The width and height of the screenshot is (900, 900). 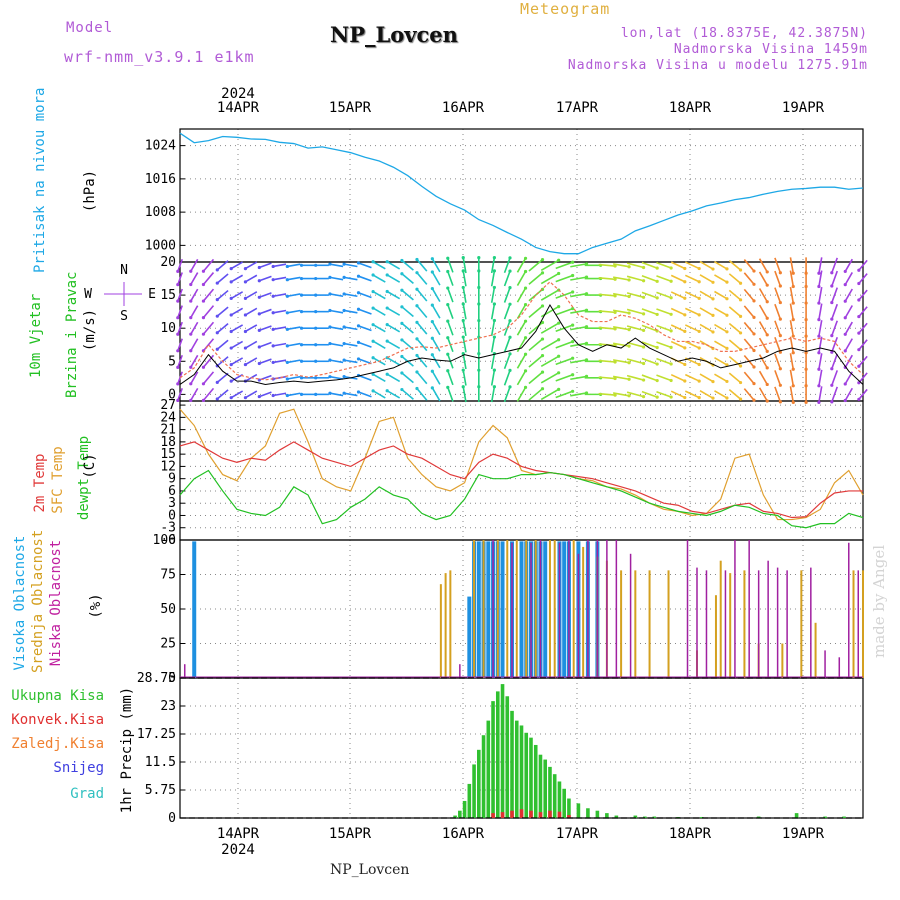 What do you see at coordinates (770, 49) in the screenshot?
I see `altitude-label: Nadmorska Visina 1459m` at bounding box center [770, 49].